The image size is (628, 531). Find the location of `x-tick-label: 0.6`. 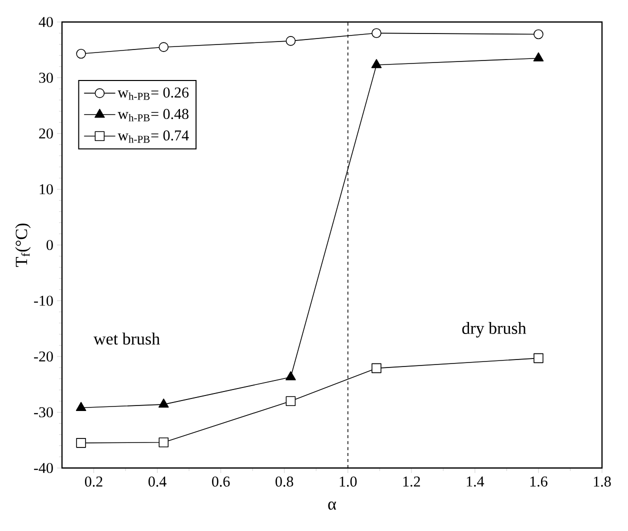

x-tick-label: 0.6 is located at coordinates (221, 481).